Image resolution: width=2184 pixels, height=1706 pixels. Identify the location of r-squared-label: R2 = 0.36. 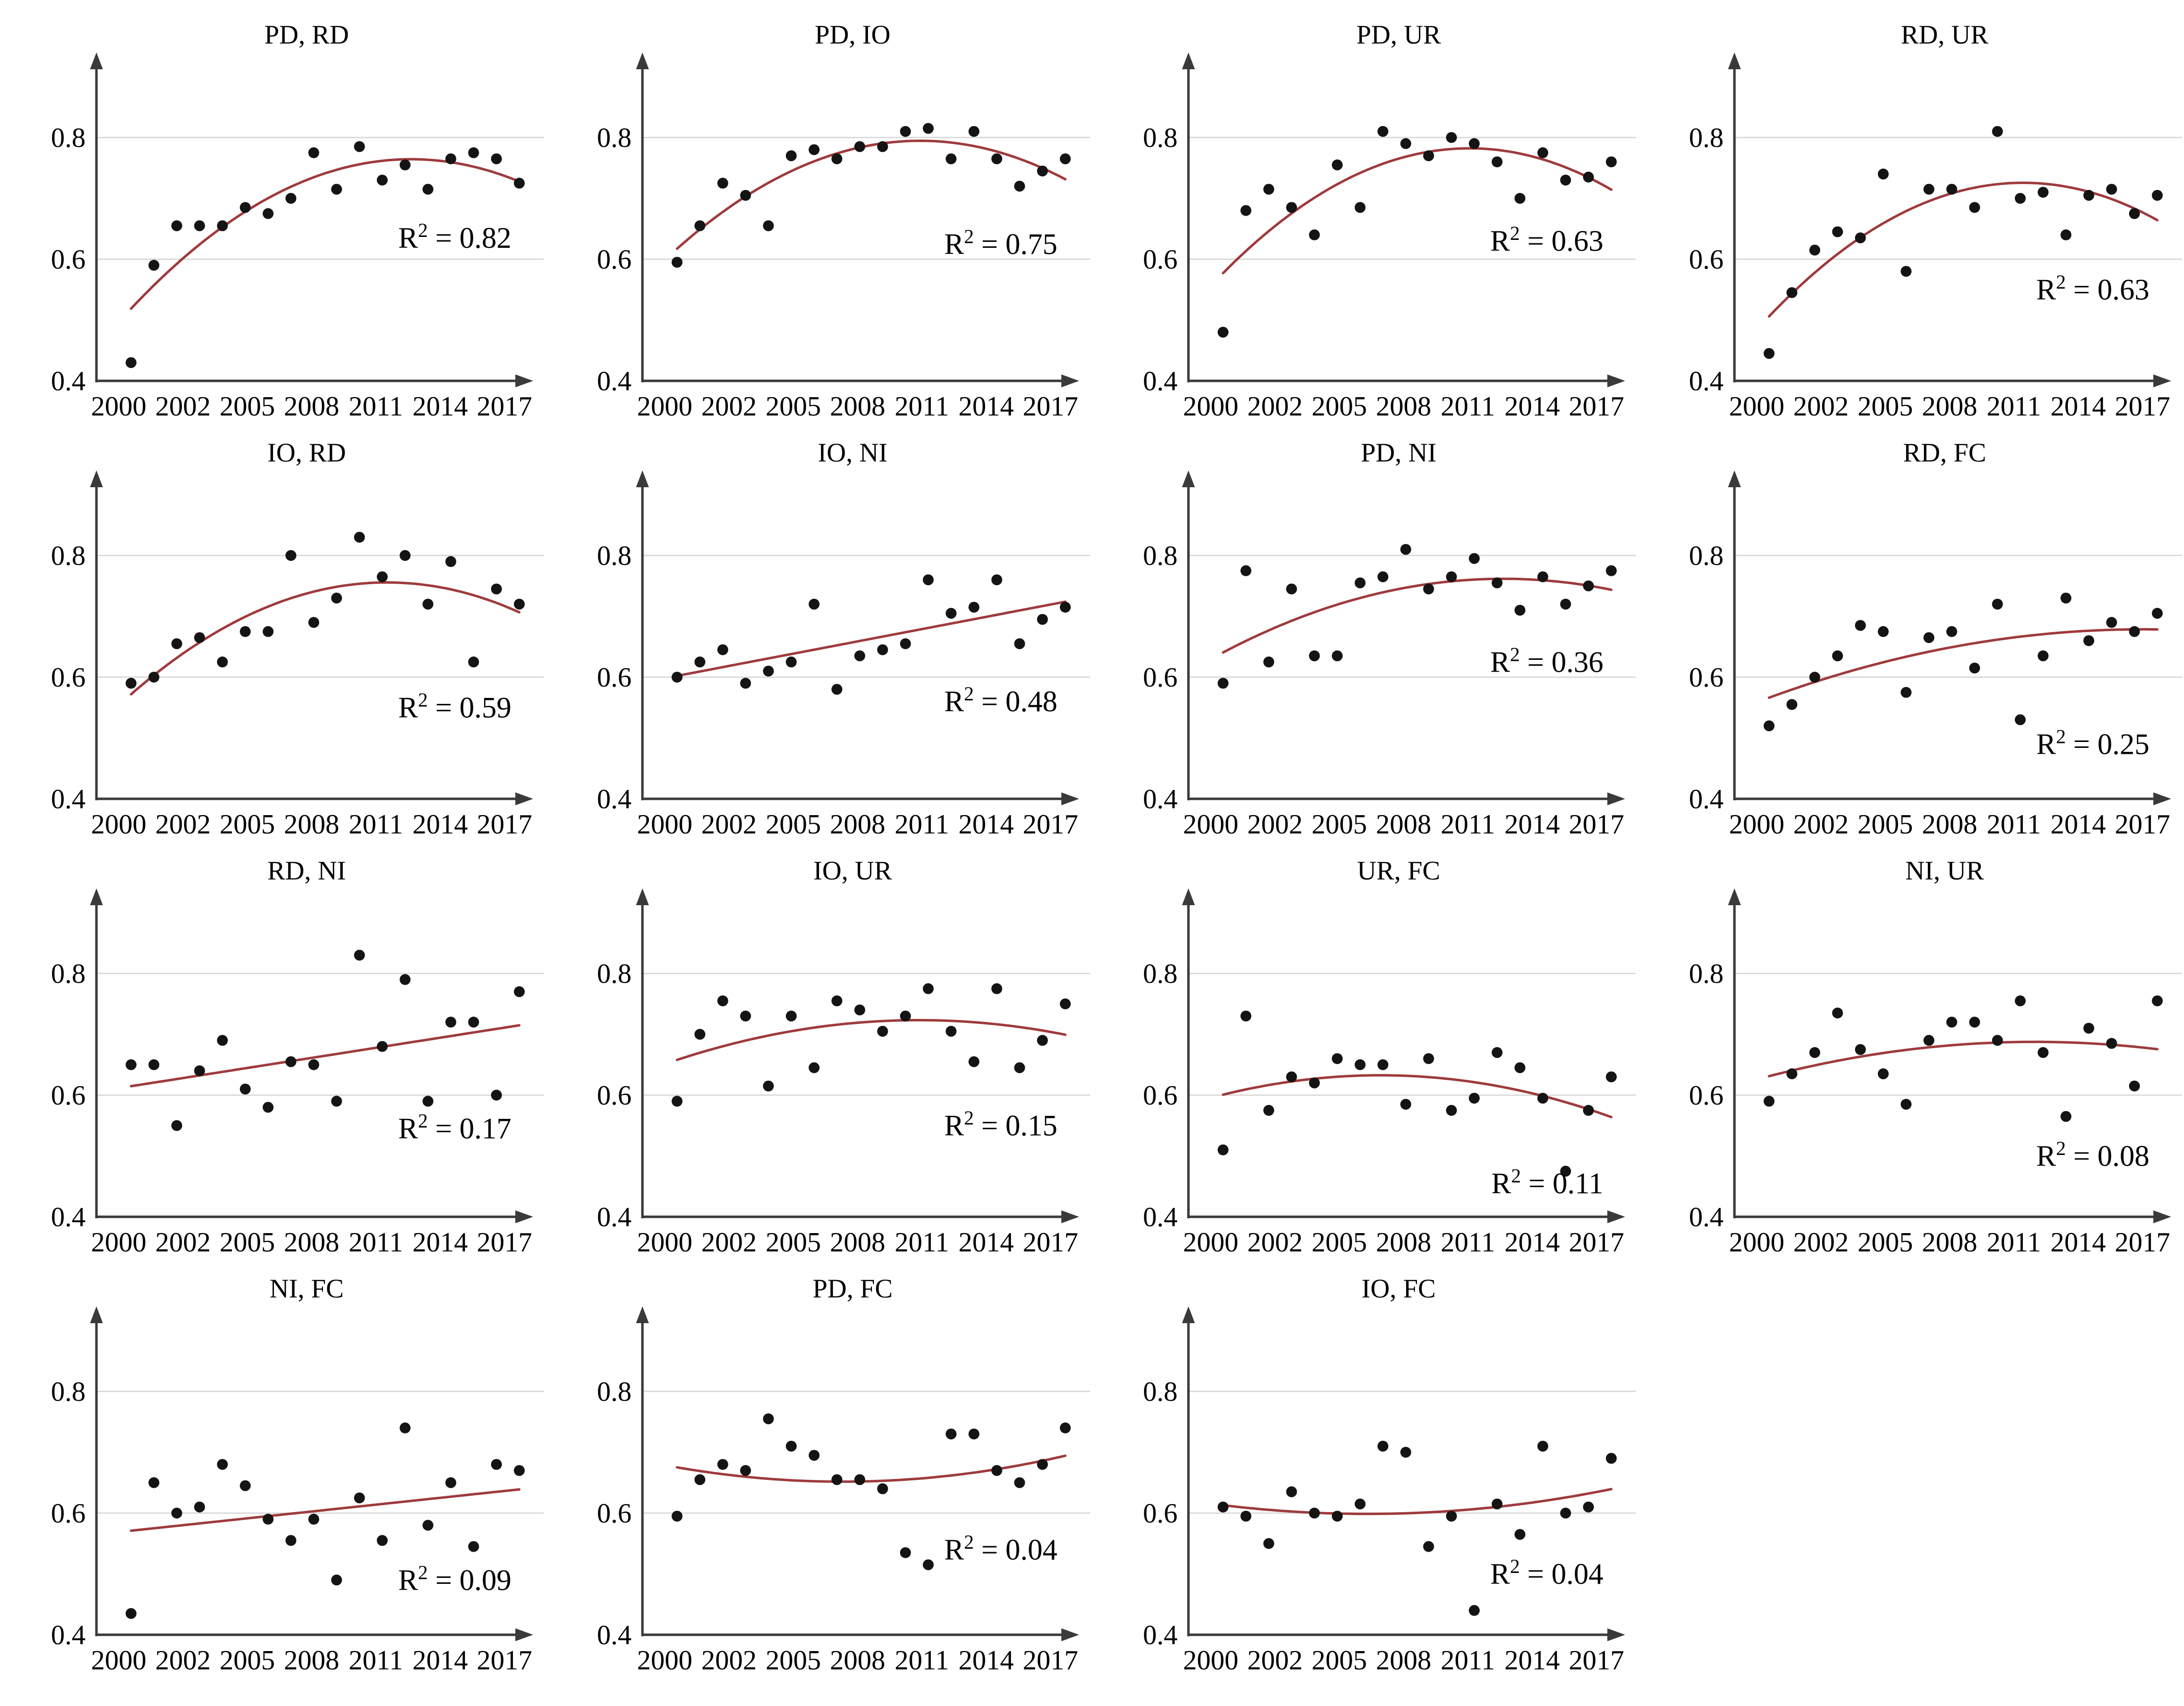
(1546, 660).